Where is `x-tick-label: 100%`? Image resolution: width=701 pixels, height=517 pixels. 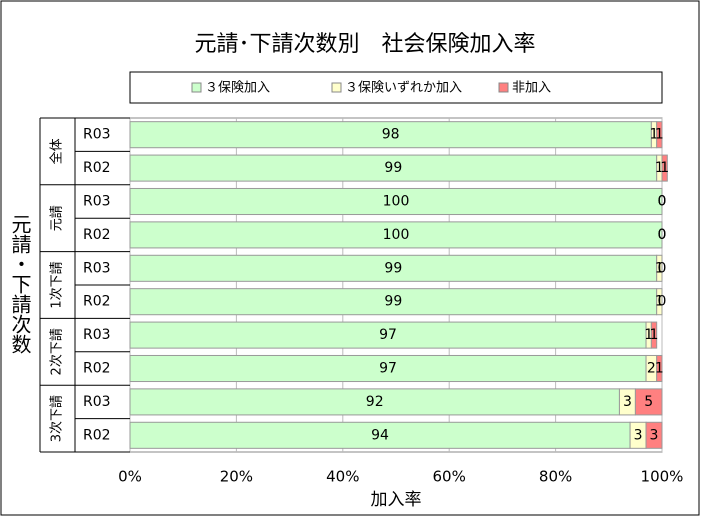 x-tick-label: 100% is located at coordinates (662, 477).